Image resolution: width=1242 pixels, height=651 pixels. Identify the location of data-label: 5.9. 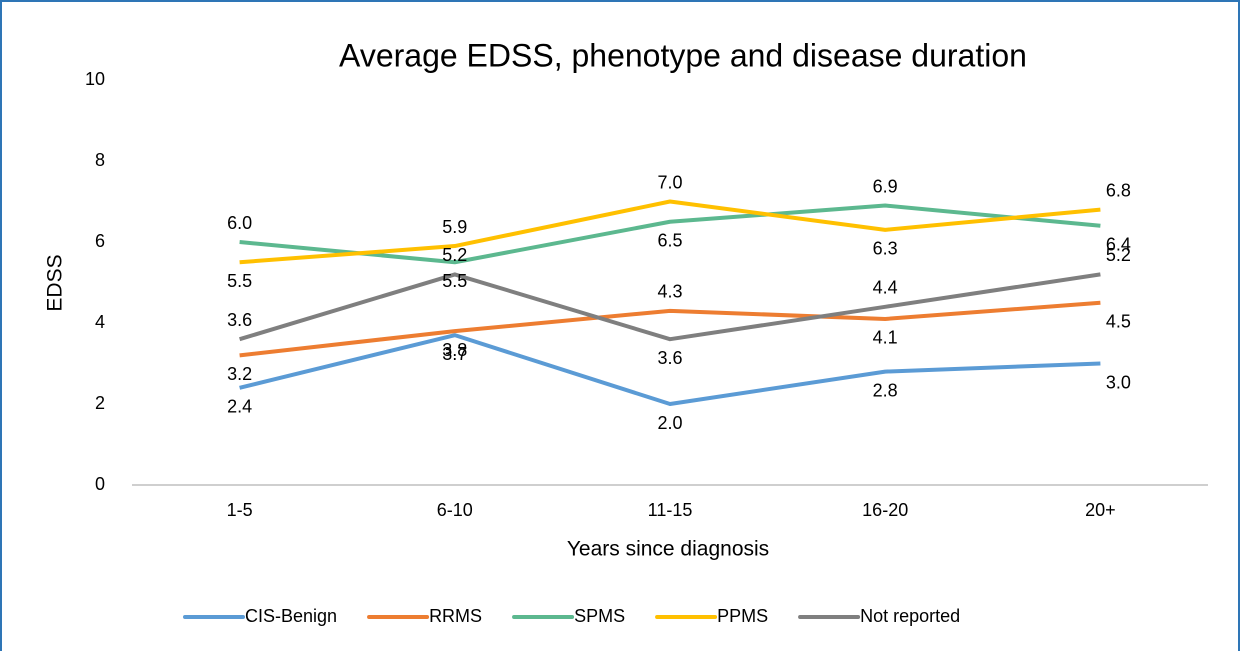
(454, 227).